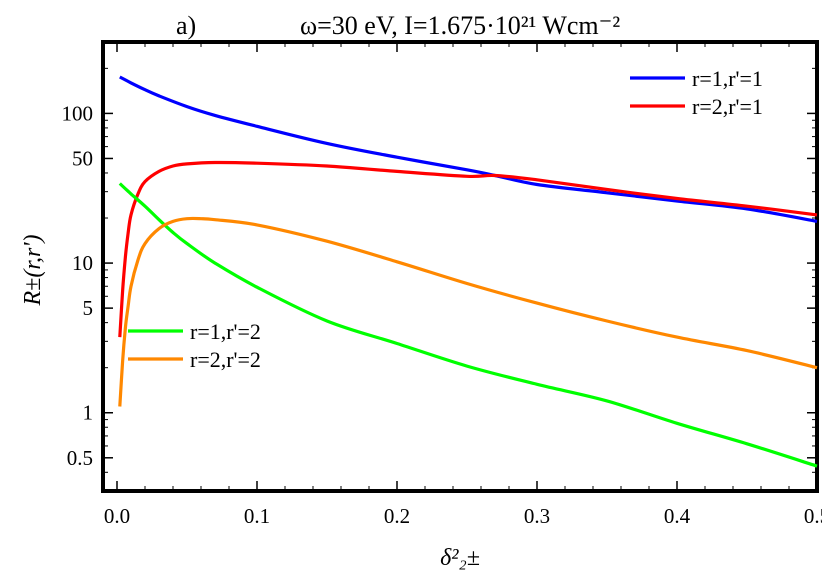 Image resolution: width=822 pixels, height=581 pixels. Describe the element at coordinates (80, 458) in the screenshot. I see `y-tick-label: 0.5` at that location.